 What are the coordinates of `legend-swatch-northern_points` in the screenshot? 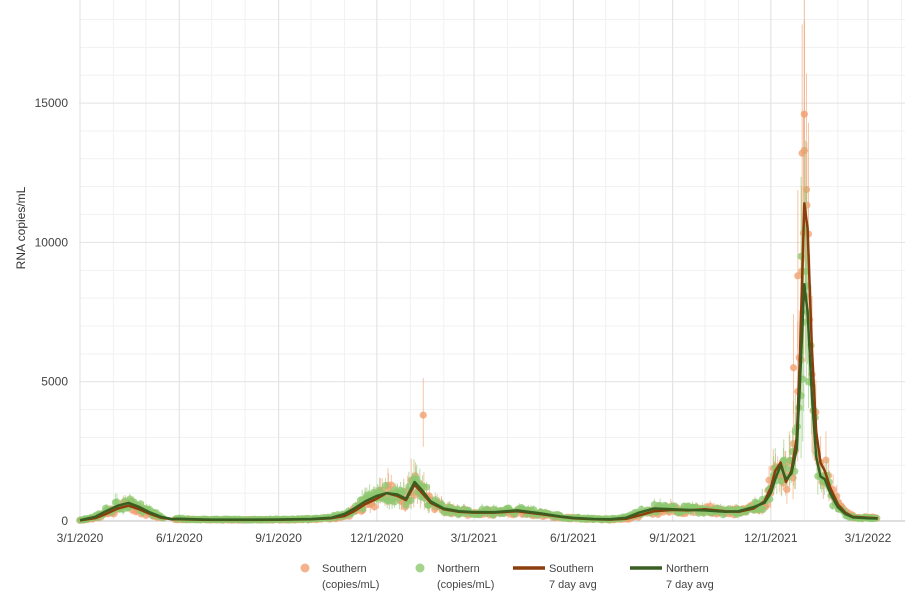 It's located at (420, 568).